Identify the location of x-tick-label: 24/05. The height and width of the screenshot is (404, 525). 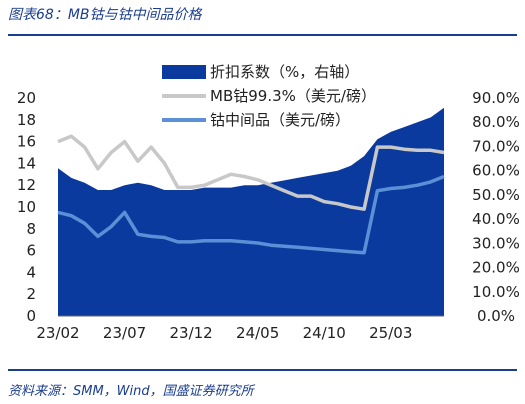
(257, 333).